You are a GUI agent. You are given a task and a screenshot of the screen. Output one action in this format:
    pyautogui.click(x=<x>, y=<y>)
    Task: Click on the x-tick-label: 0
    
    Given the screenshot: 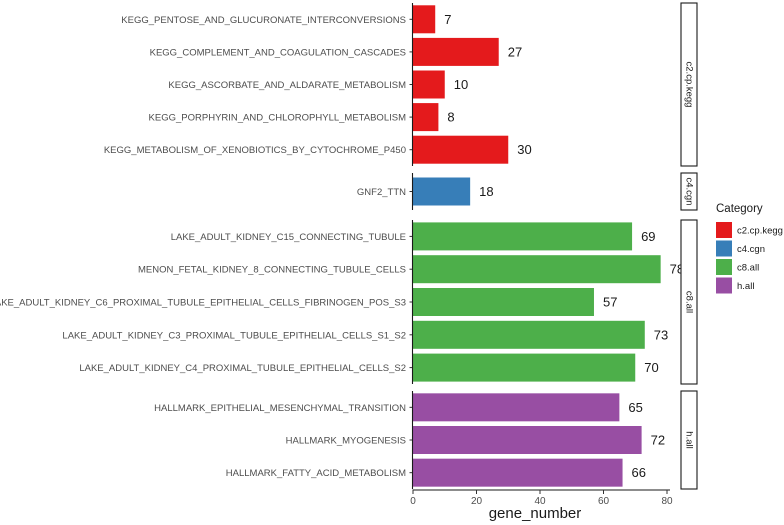 What is the action you would take?
    pyautogui.click(x=413, y=501)
    